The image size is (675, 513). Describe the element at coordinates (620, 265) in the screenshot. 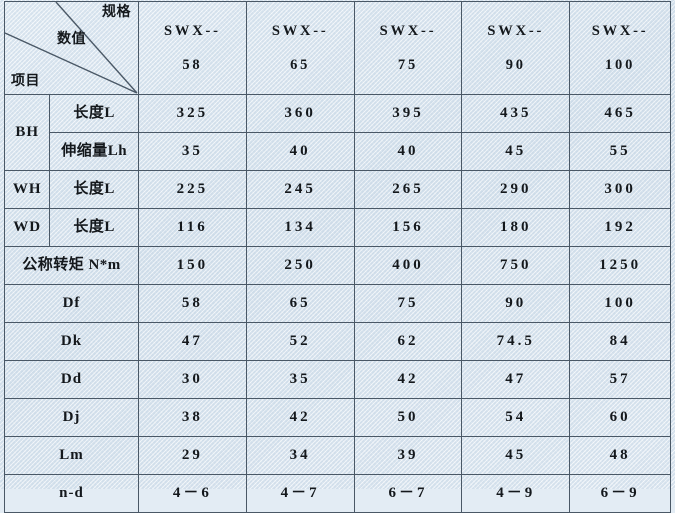

I see `cell-torque-100: 1250` at that location.